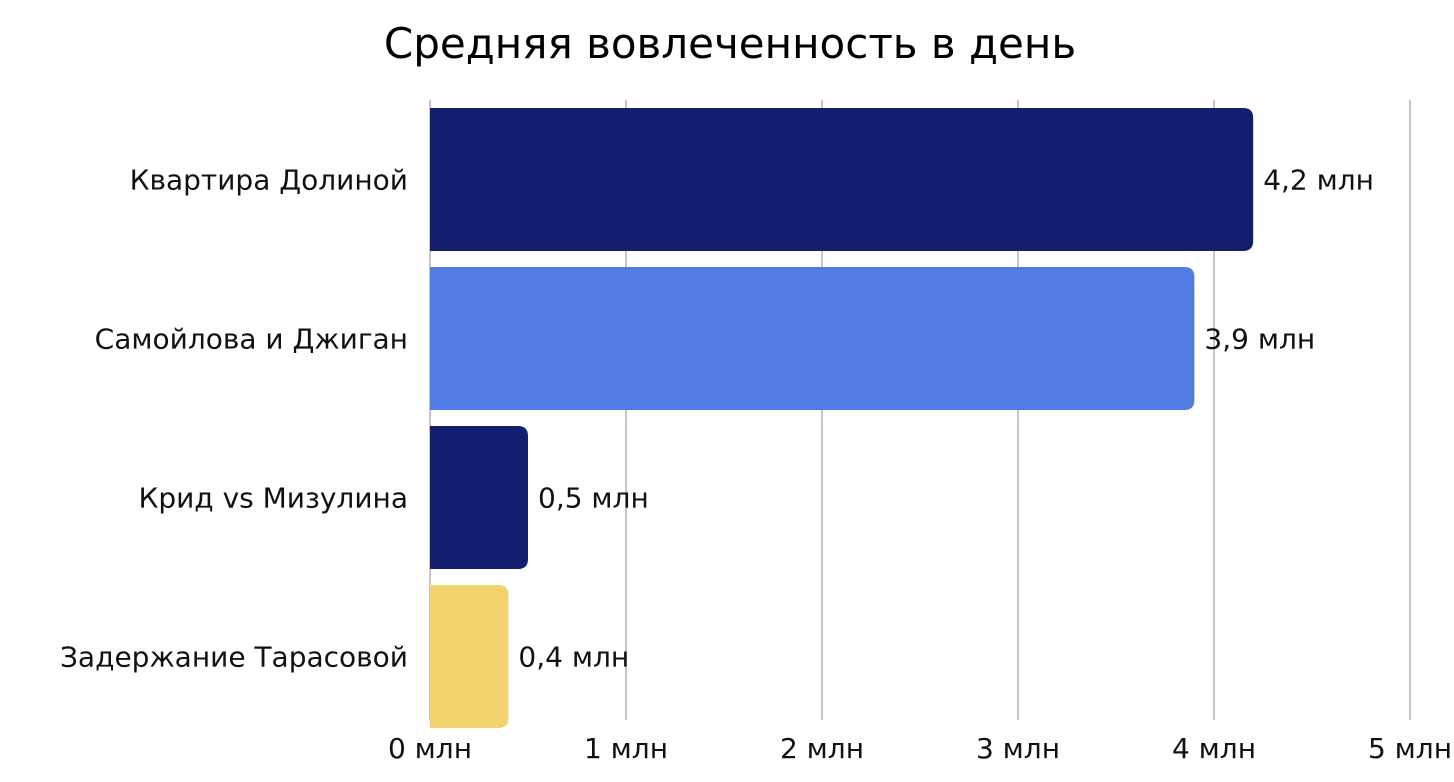 The image size is (1454, 782). I want to click on x-tick-label: 1 млн, so click(626, 748).